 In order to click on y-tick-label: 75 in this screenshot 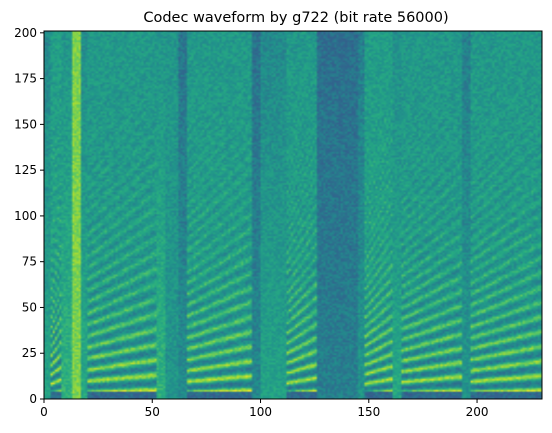, I will do `click(29, 262)`.